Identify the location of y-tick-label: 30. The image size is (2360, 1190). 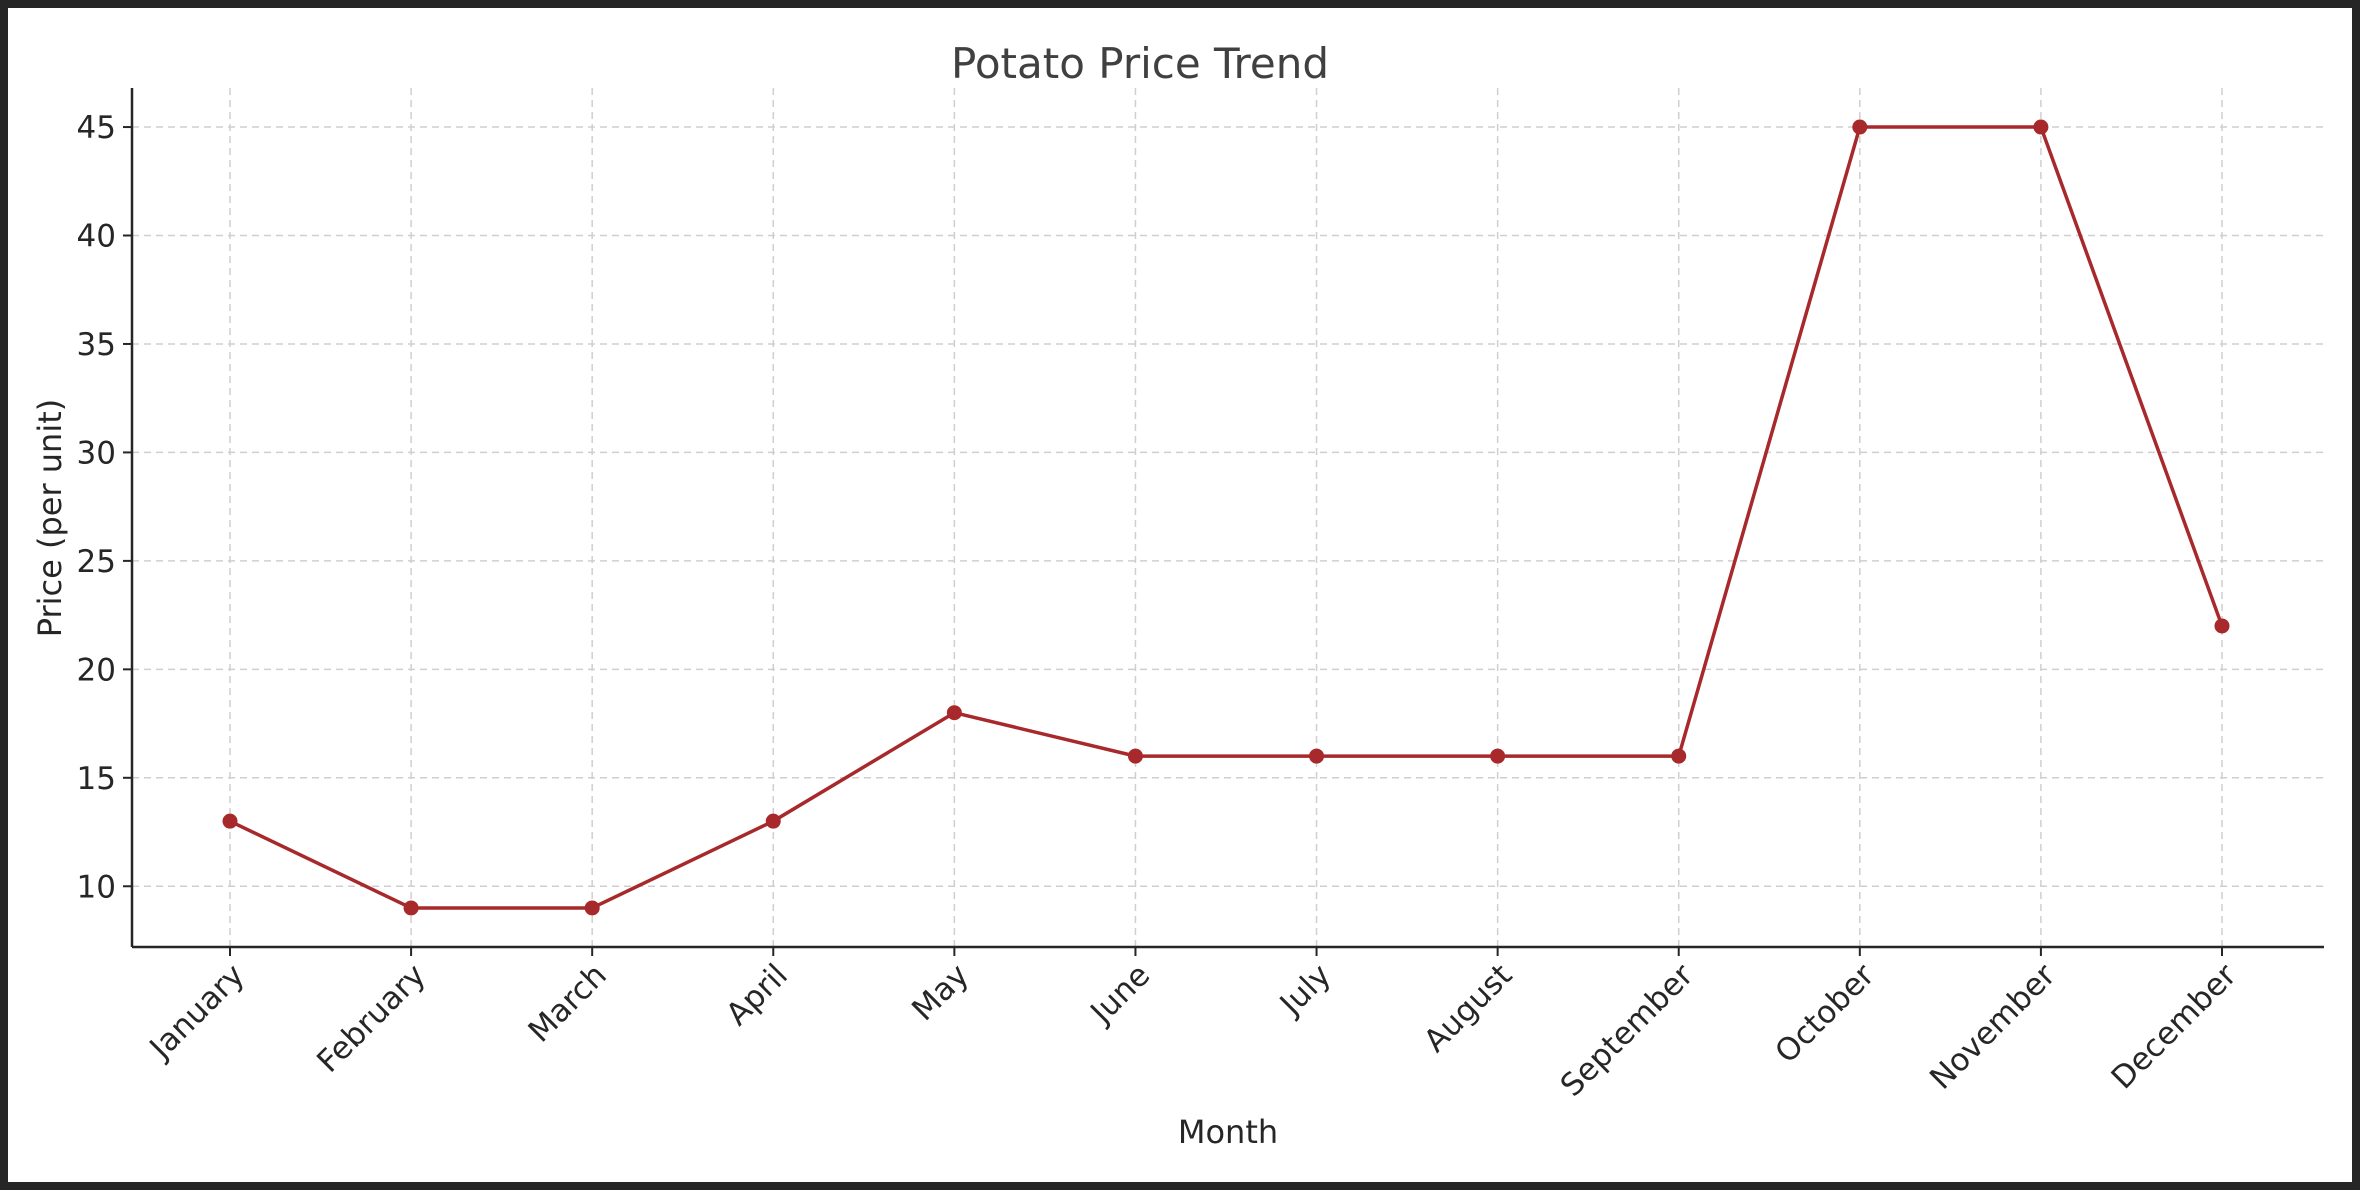
(96, 453).